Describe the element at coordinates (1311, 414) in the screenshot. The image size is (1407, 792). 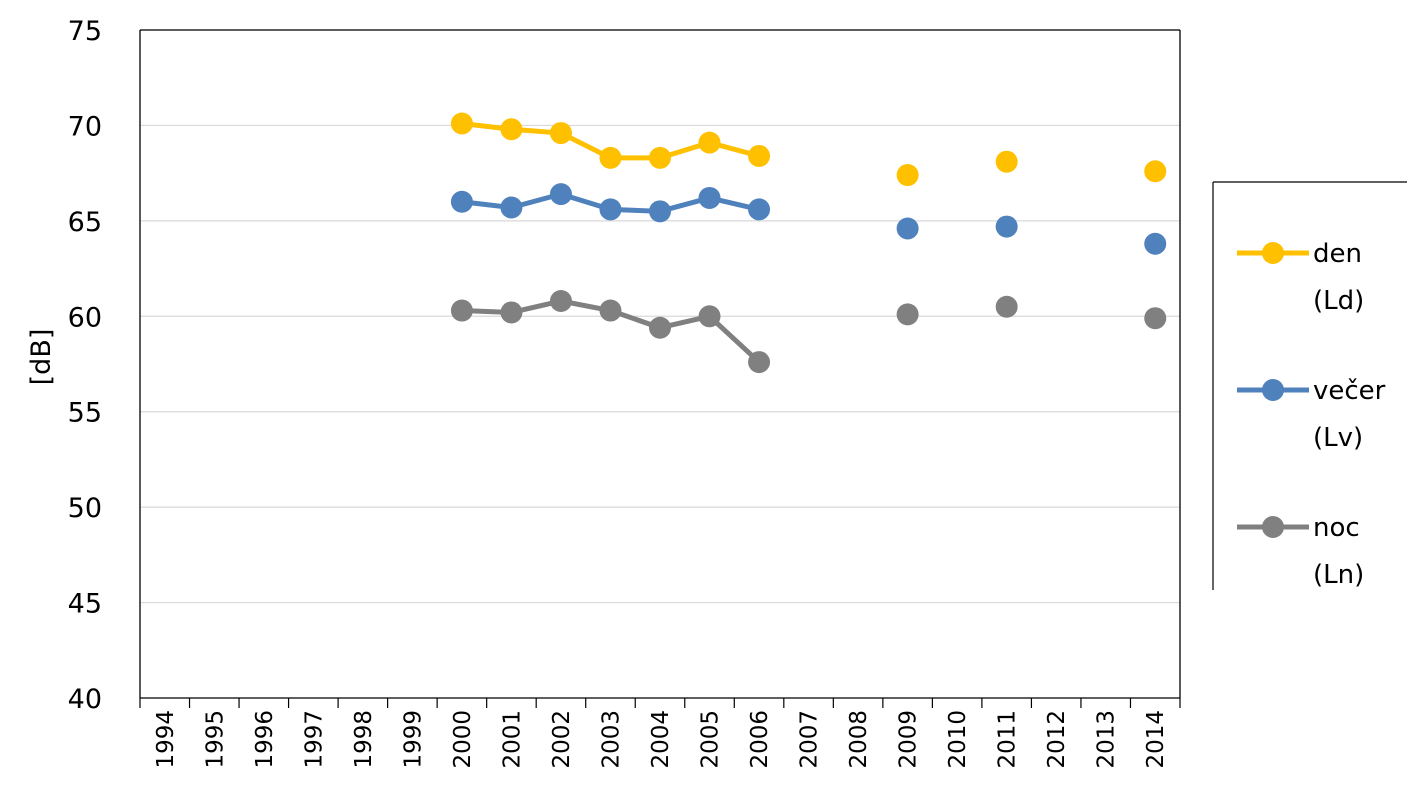
I see `legend-entry-1: večer (Lv)` at that location.